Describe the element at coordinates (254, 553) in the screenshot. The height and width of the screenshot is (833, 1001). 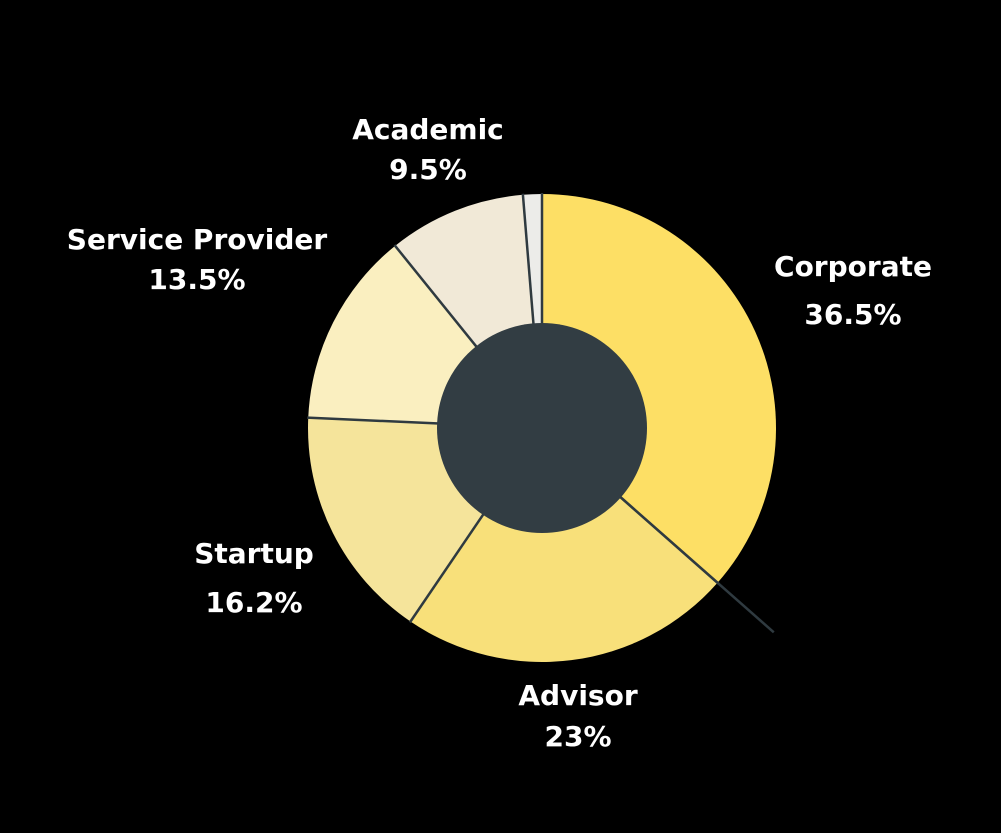
I see `label-startup-name: Startup` at that location.